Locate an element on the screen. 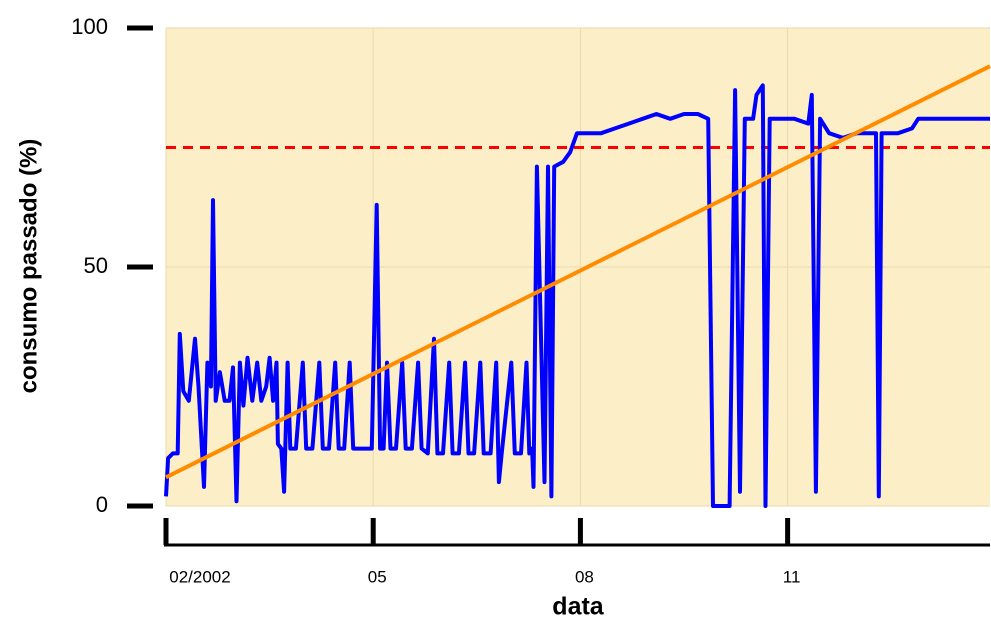 Image resolution: width=991 pixels, height=623 pixels. x-tick-label: 11 is located at coordinates (792, 576).